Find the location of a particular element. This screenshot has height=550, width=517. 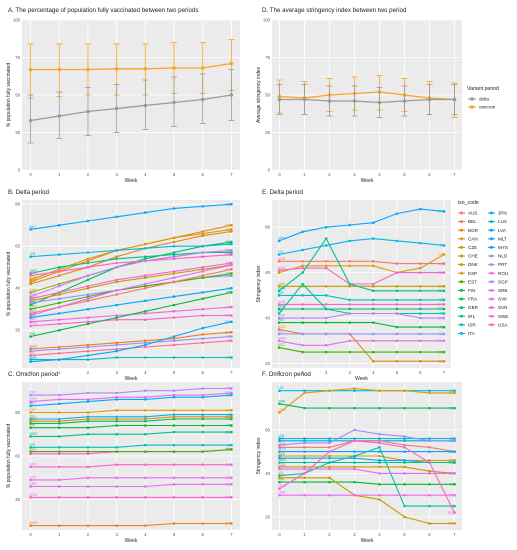

series-svn: SVN SVN is located at coordinates (131, 465).